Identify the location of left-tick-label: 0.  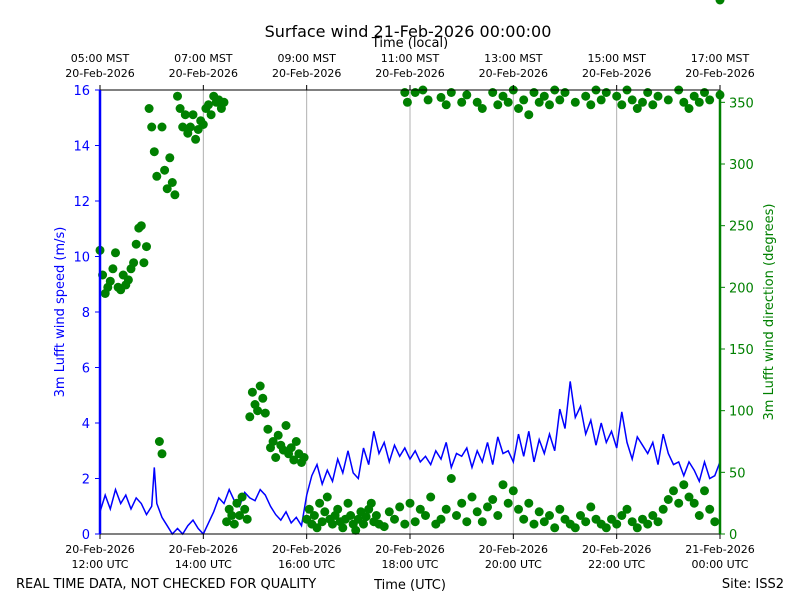
(86, 535).